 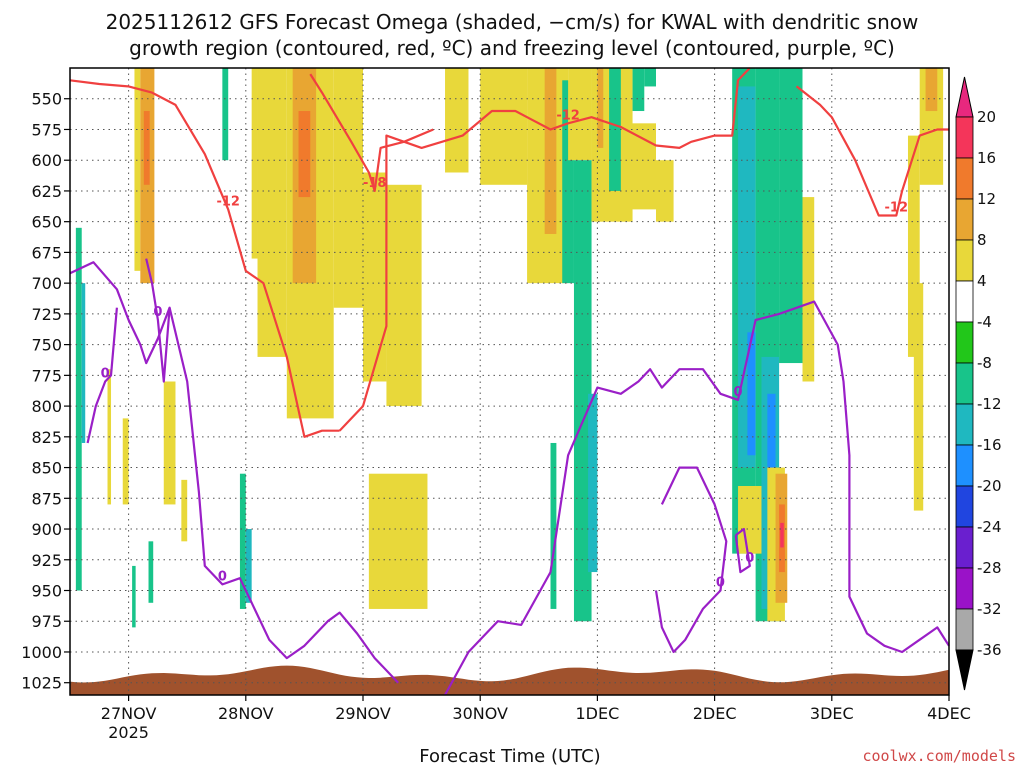 What do you see at coordinates (46, 560) in the screenshot?
I see `y-tick-label-925: 925` at bounding box center [46, 560].